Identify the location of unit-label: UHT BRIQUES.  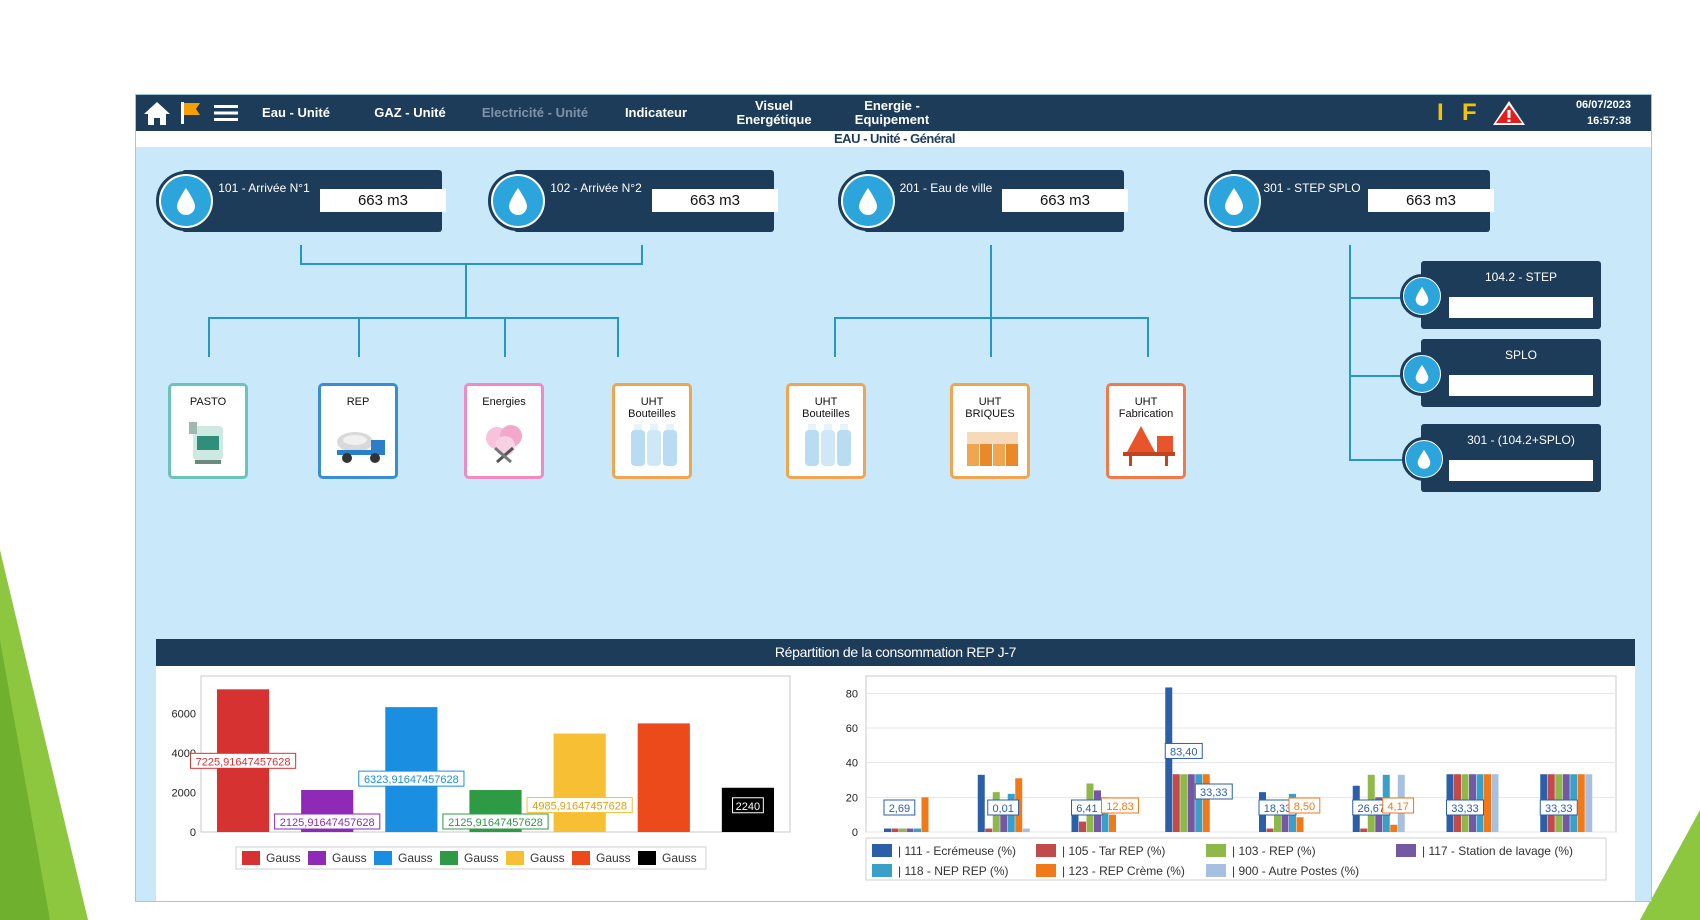
(990, 408).